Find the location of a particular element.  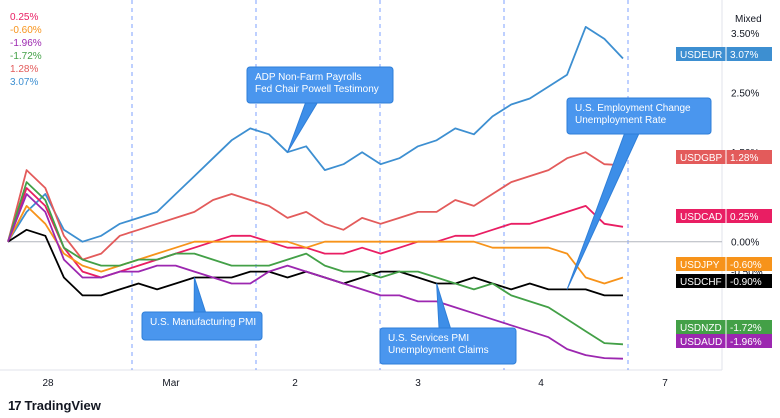

price-label-usdcad is located at coordinates (724, 216).